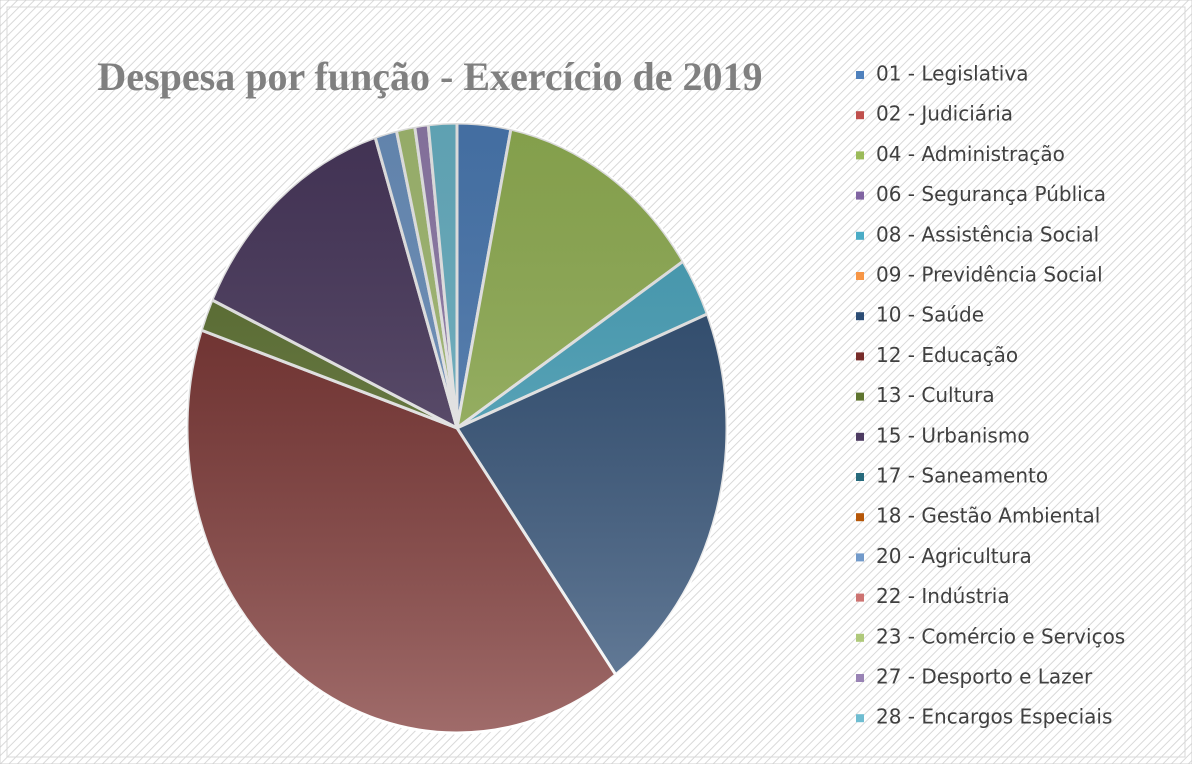 The image size is (1192, 764). Describe the element at coordinates (970, 154) in the screenshot. I see `legend-label: 04 - Administração` at that location.